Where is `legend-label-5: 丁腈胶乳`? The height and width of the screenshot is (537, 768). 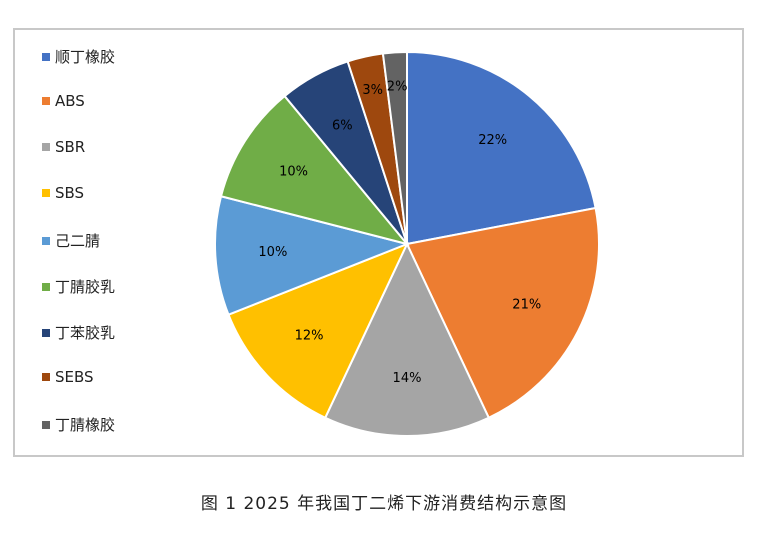 legend-label-5: 丁腈胶乳 is located at coordinates (85, 287).